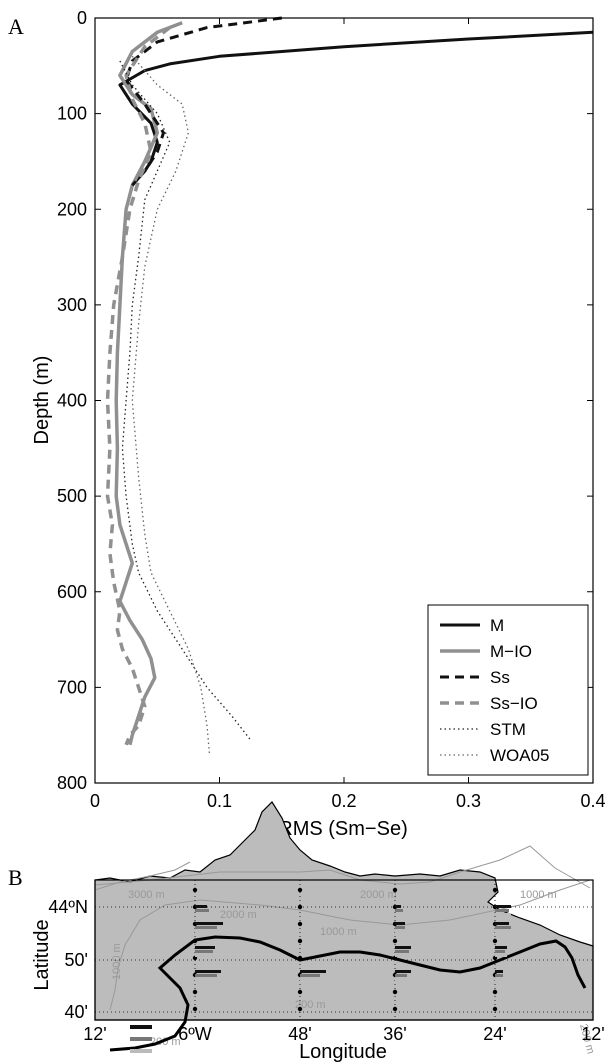 This screenshot has width=610, height=1062. What do you see at coordinates (338, 932) in the screenshot?
I see `contour-label-1000a: 1000 m` at bounding box center [338, 932].